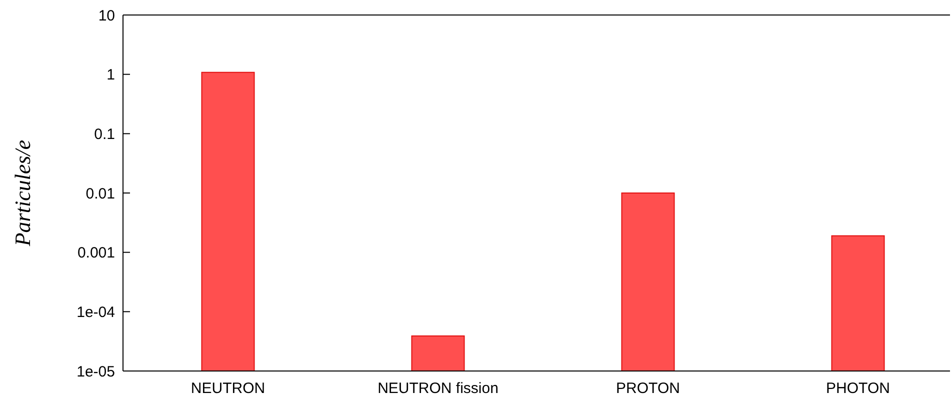 The width and height of the screenshot is (952, 403). Describe the element at coordinates (110, 75) in the screenshot. I see `y-tick-label: 1` at that location.